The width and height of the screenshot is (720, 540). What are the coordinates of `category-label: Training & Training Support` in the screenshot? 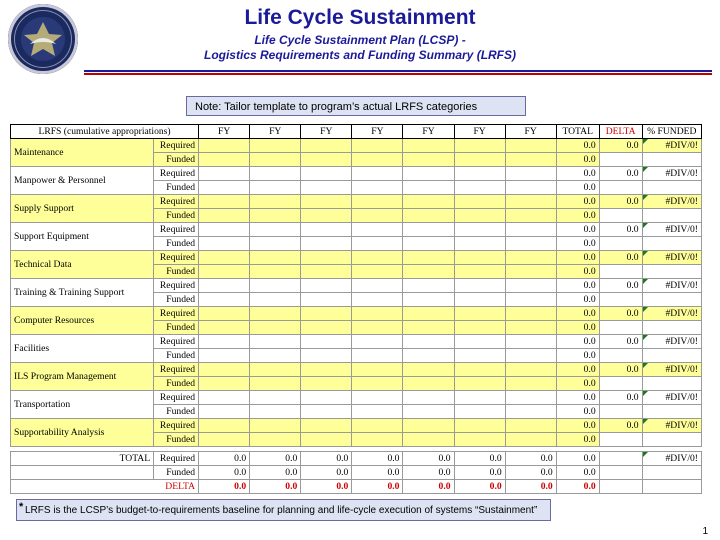 It's located at (82, 292).